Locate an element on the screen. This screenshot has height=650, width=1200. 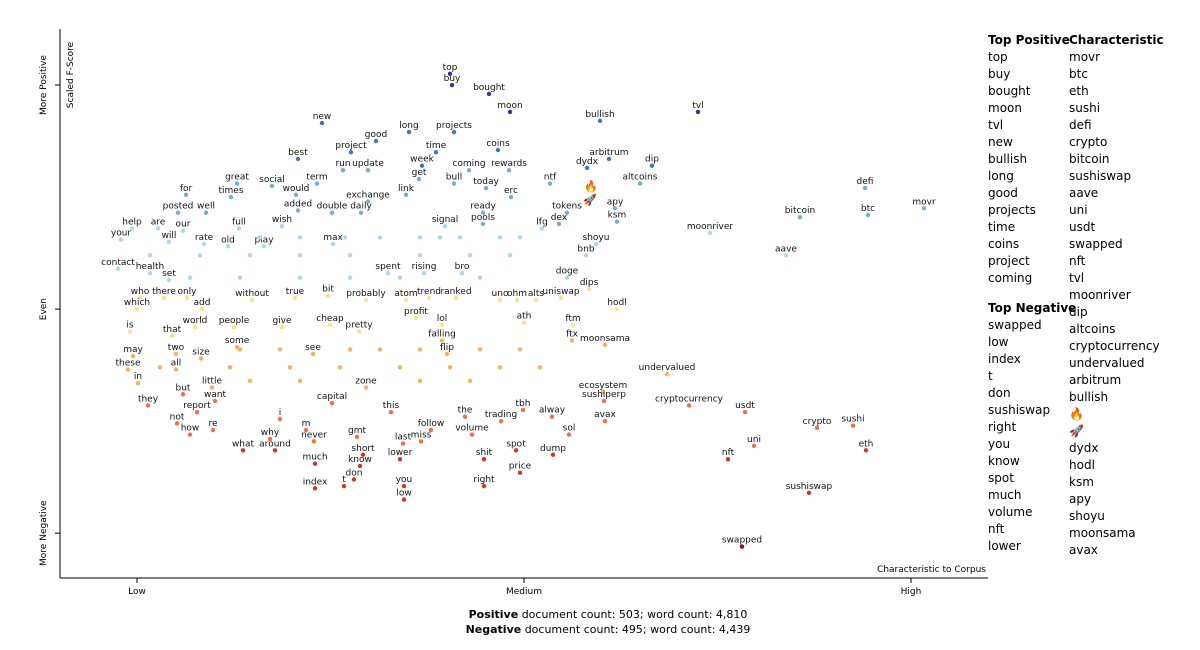
list-term: buy is located at coordinates (999, 74).